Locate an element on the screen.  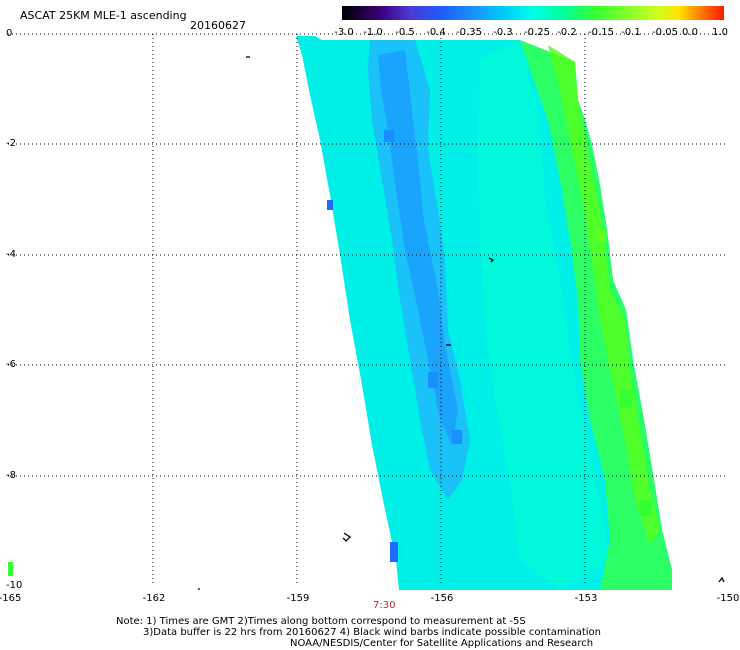
colorbar-label: -0.15 is located at coordinates (601, 32).